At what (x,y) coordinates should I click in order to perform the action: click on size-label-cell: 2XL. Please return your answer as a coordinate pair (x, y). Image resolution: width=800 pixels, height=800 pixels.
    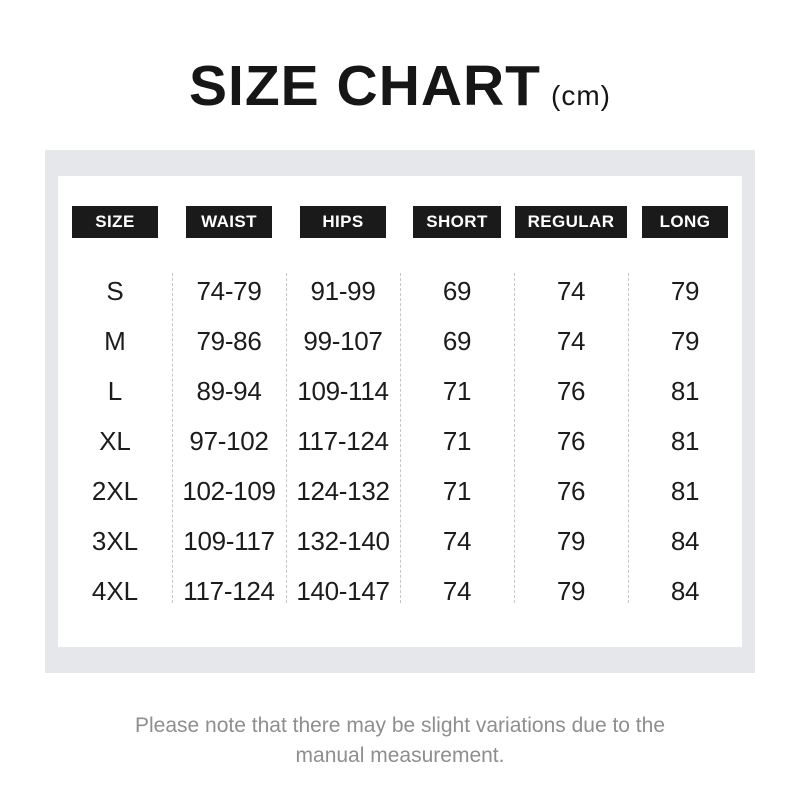
    Looking at the image, I should click on (115, 490).